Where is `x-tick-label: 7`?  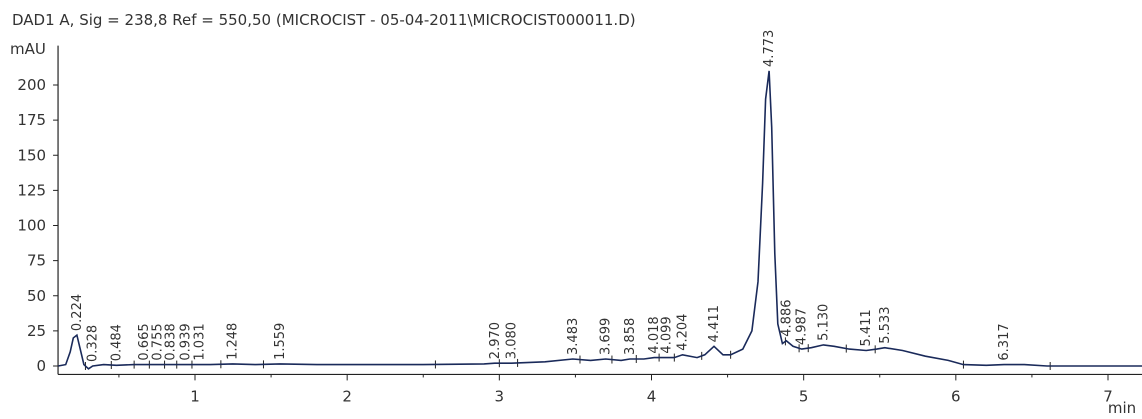 x-tick-label: 7 is located at coordinates (1108, 396).